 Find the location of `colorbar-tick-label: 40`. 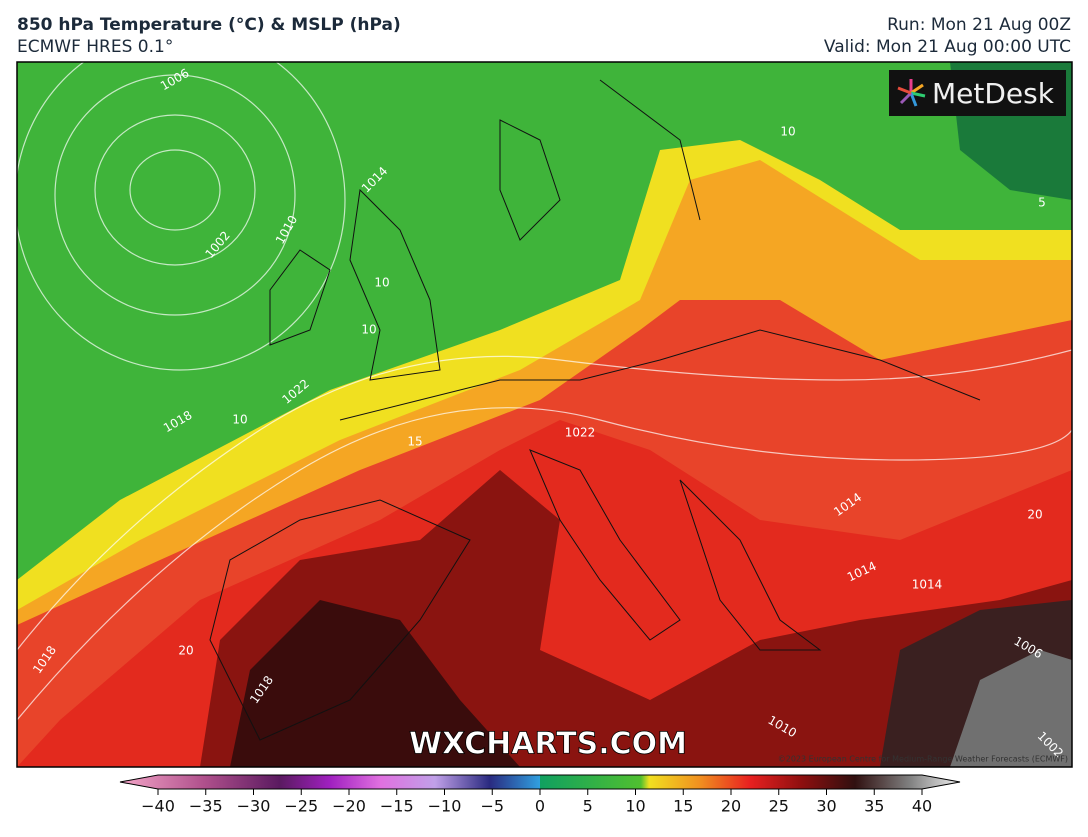

colorbar-tick-label: 40 is located at coordinates (922, 806).